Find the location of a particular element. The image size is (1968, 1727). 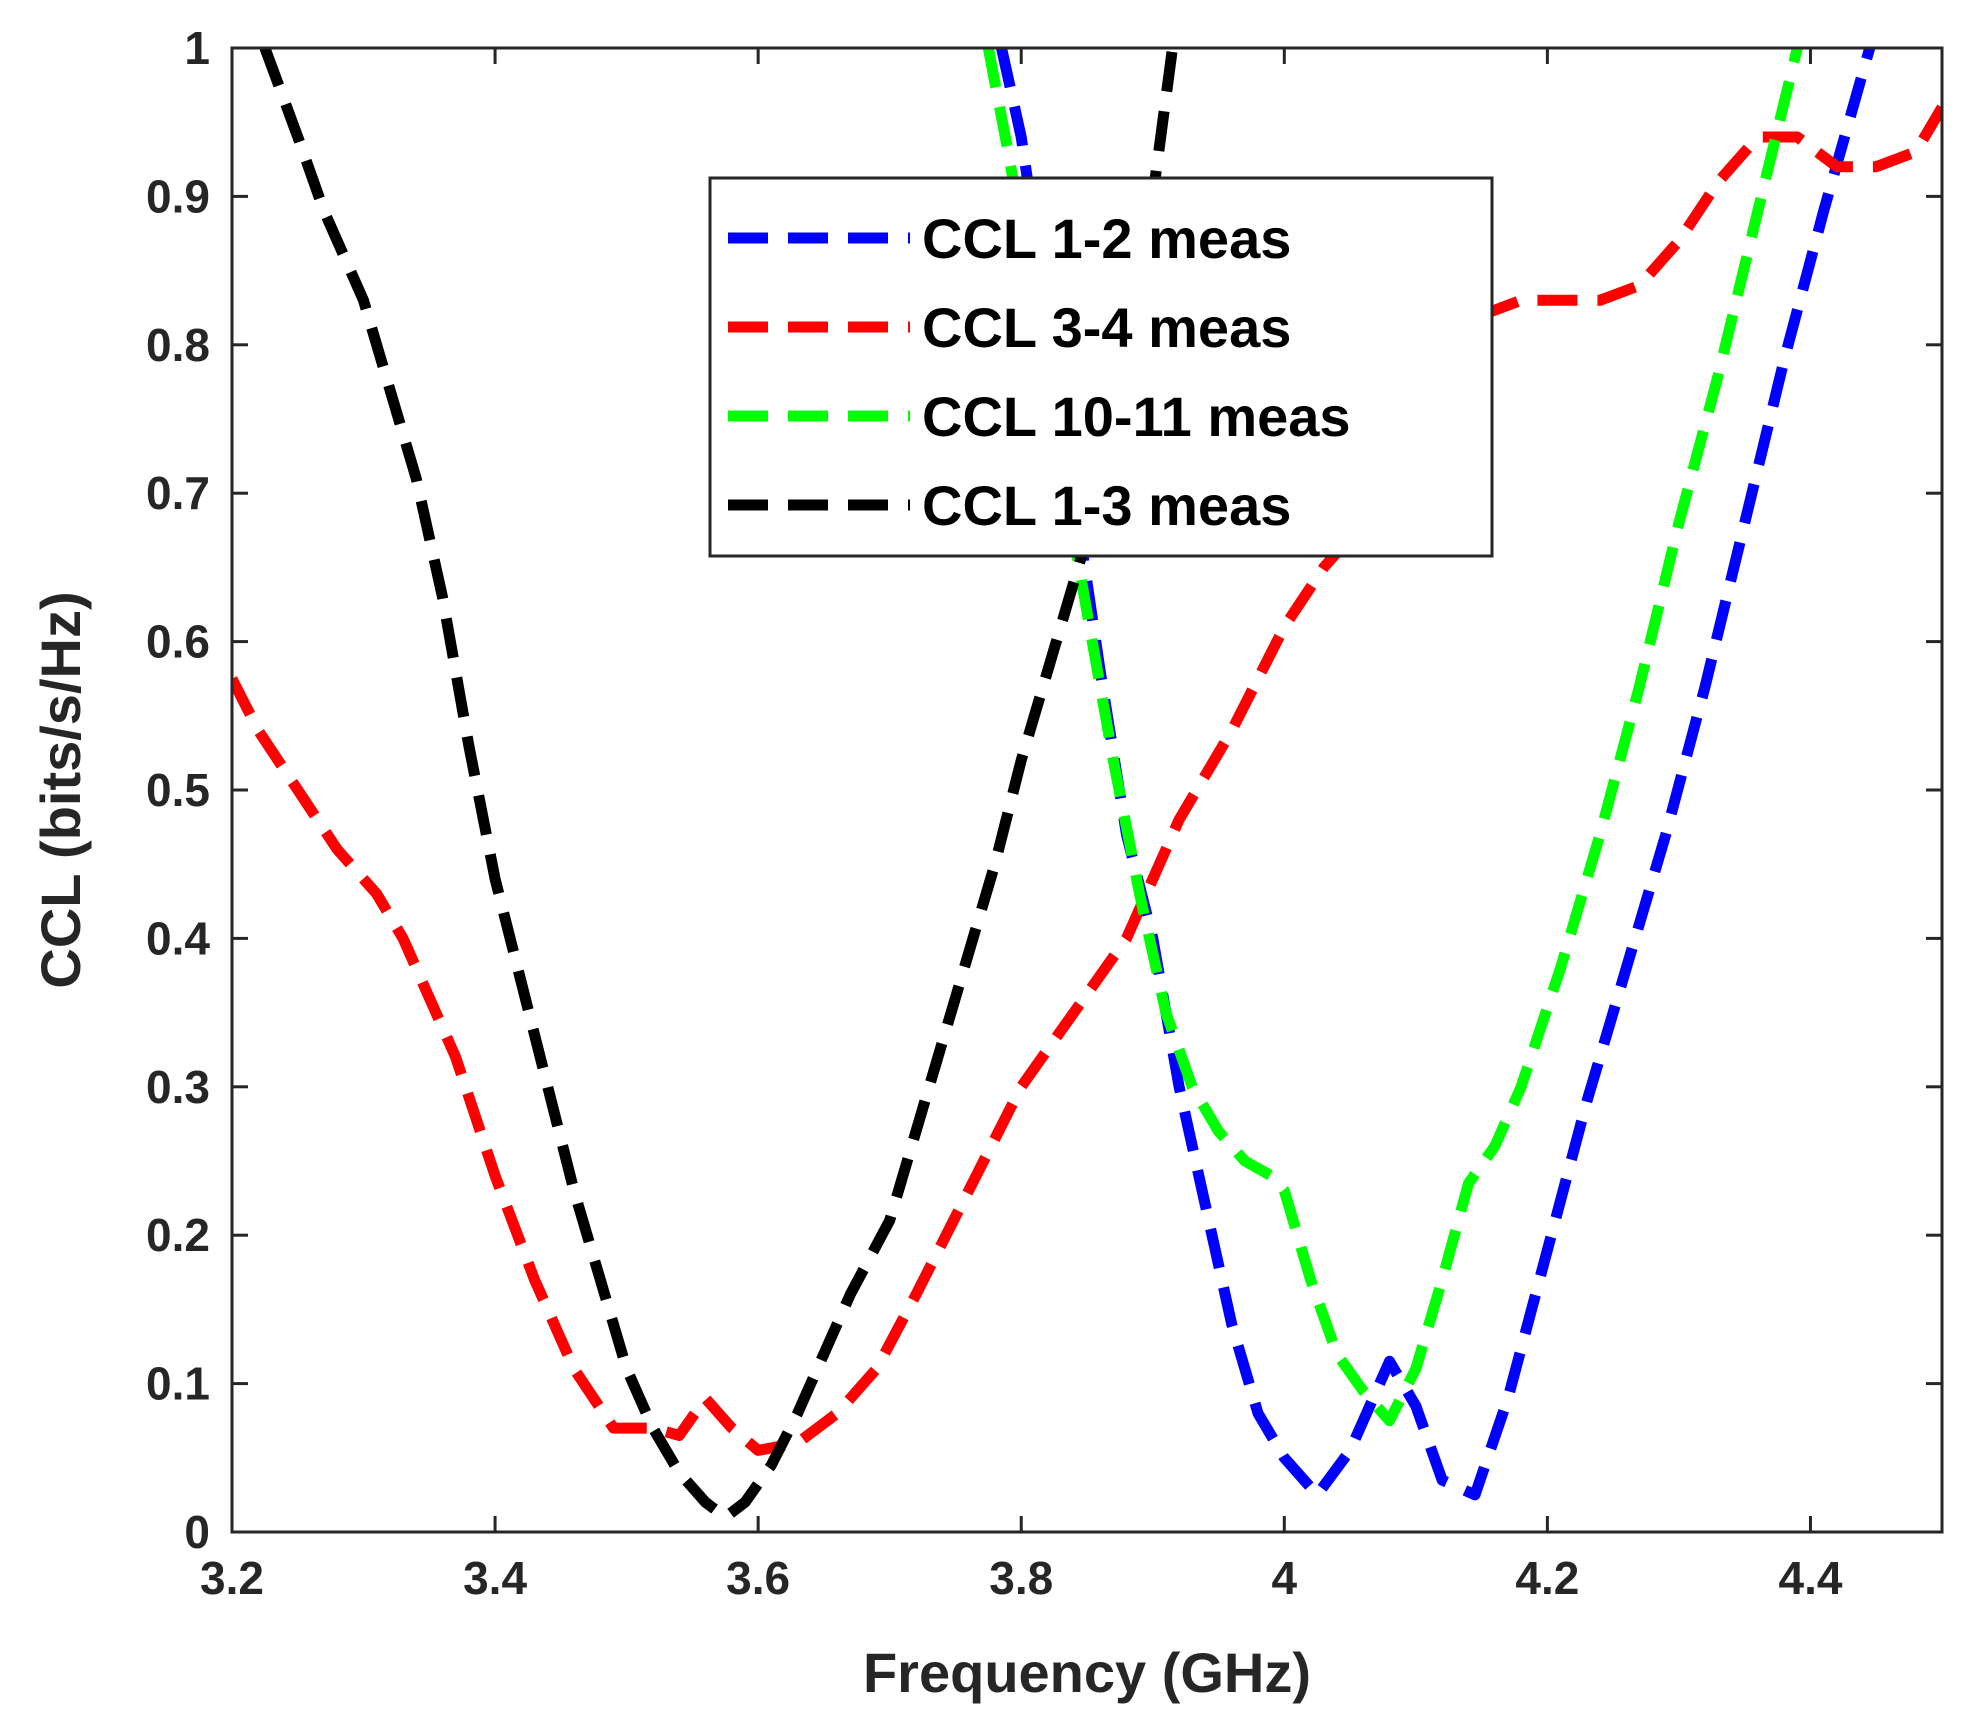

y-tick-label: 0.2 is located at coordinates (178, 1235).